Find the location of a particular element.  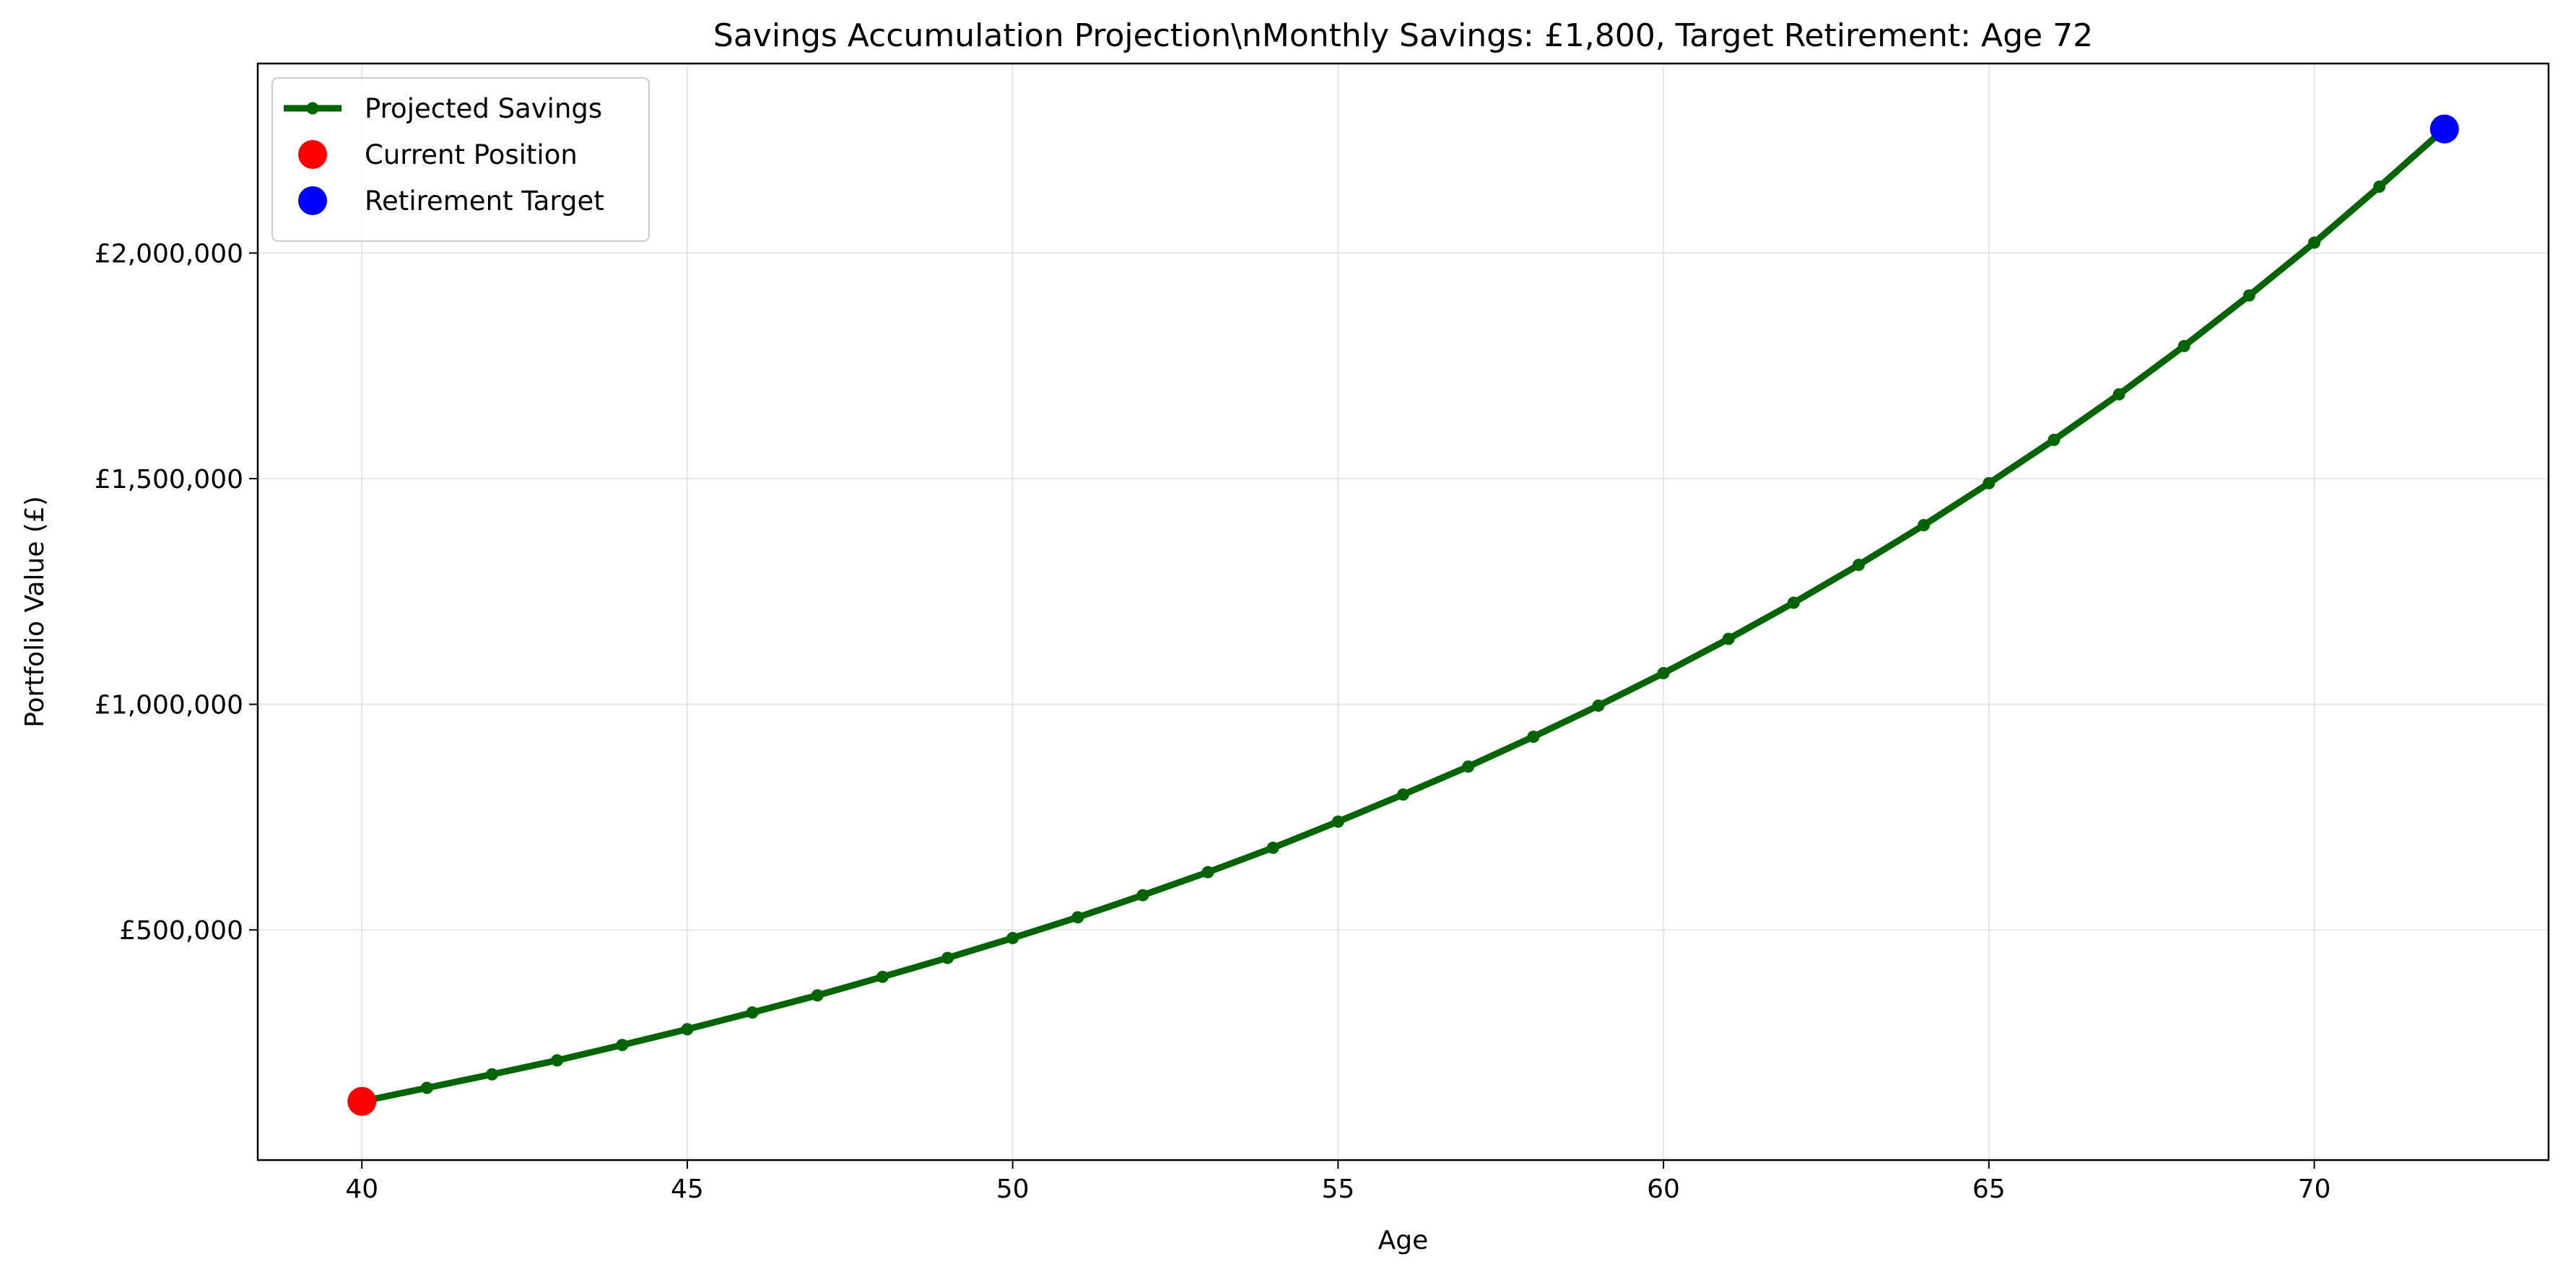

y-tick-label: £1,000,000 is located at coordinates (169, 705).